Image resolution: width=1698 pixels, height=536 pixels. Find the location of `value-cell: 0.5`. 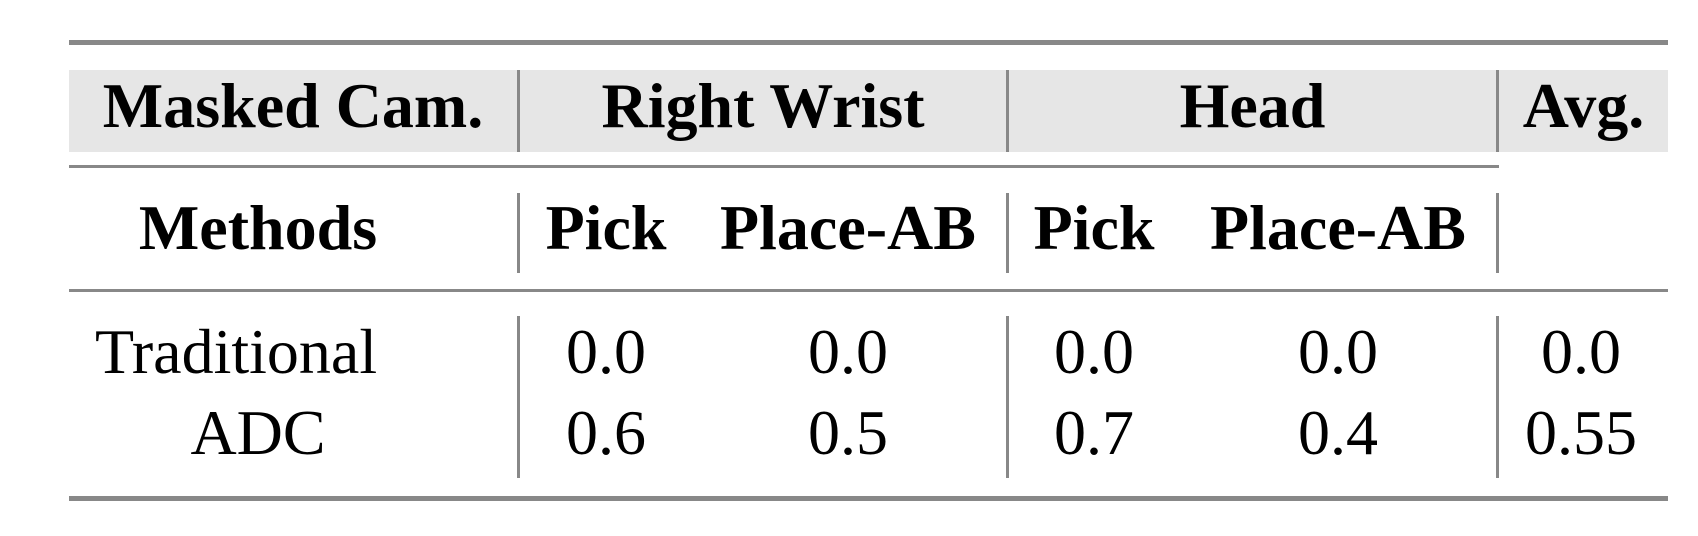

value-cell: 0.5 is located at coordinates (848, 432).